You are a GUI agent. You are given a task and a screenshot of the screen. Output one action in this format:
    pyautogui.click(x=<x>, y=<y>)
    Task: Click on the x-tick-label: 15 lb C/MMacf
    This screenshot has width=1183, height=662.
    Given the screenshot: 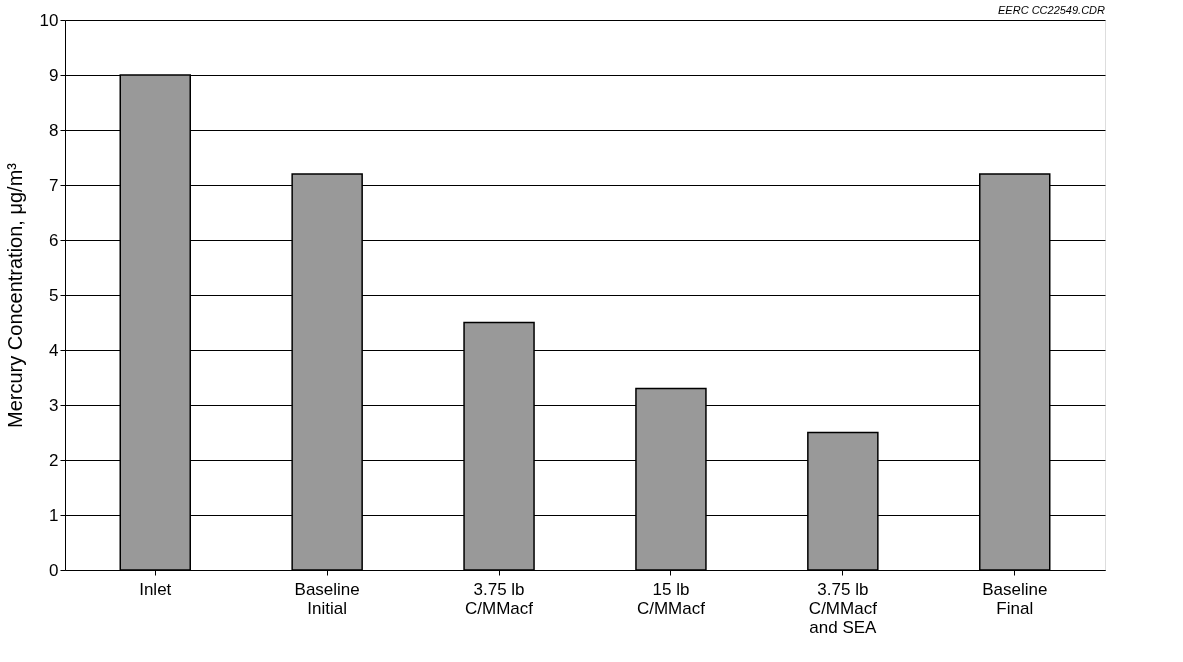 What is the action you would take?
    pyautogui.click(x=671, y=598)
    